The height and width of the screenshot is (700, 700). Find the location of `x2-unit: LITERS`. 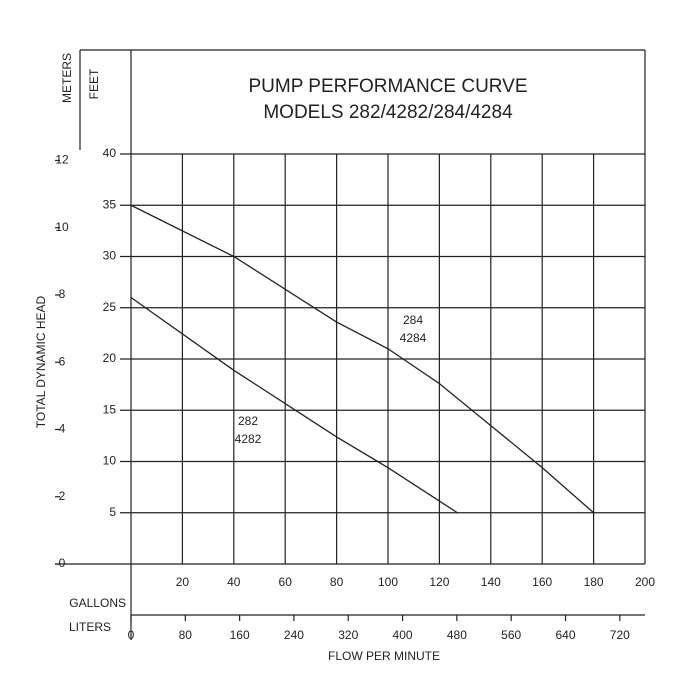

x2-unit: LITERS is located at coordinates (90, 627).